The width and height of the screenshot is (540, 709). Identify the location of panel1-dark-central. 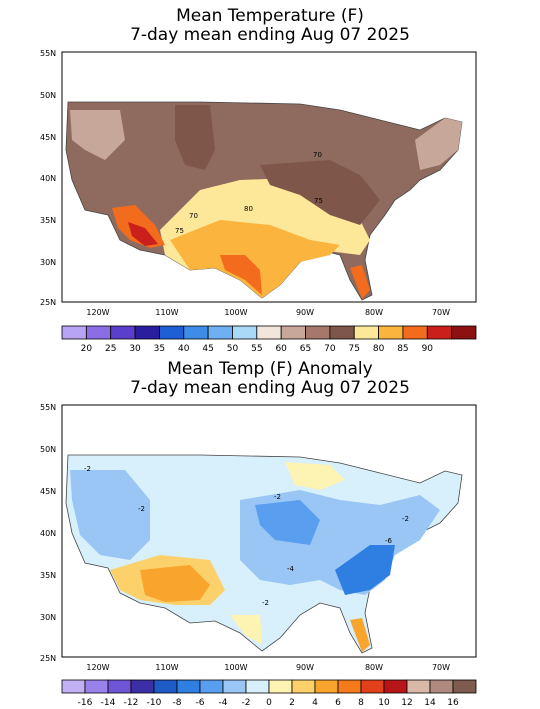
(320, 192).